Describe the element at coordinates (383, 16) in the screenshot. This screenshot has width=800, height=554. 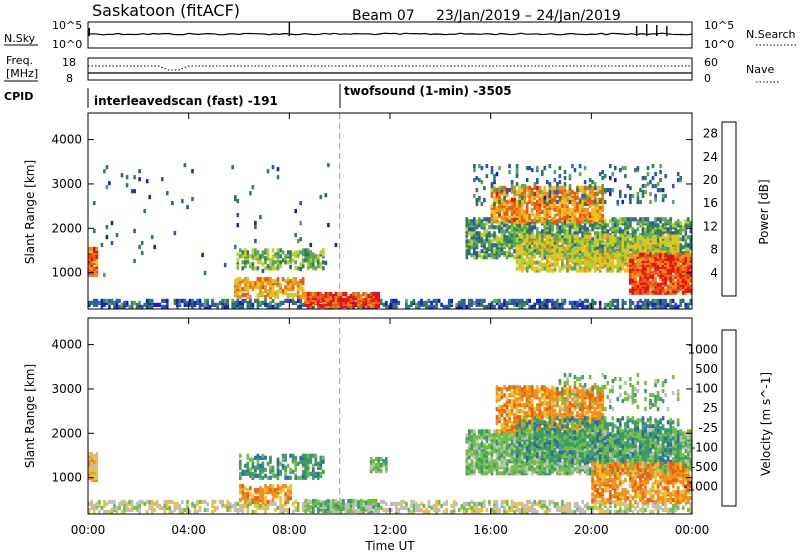
I see `beam-label: Beam 07` at that location.